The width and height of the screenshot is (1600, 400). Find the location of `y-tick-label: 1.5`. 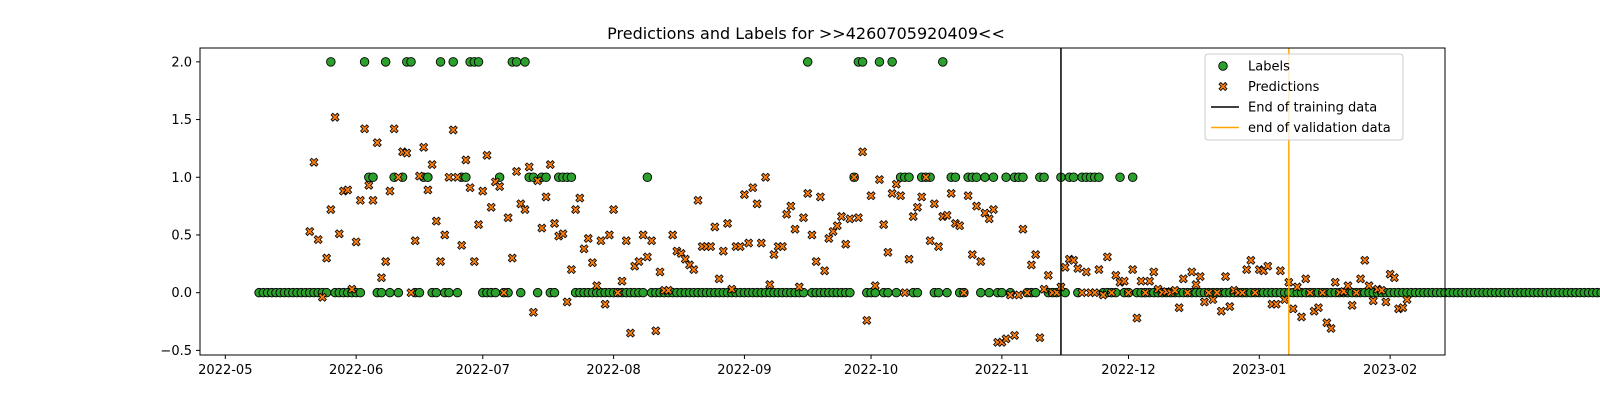

y-tick-label: 1.5 is located at coordinates (181, 120).